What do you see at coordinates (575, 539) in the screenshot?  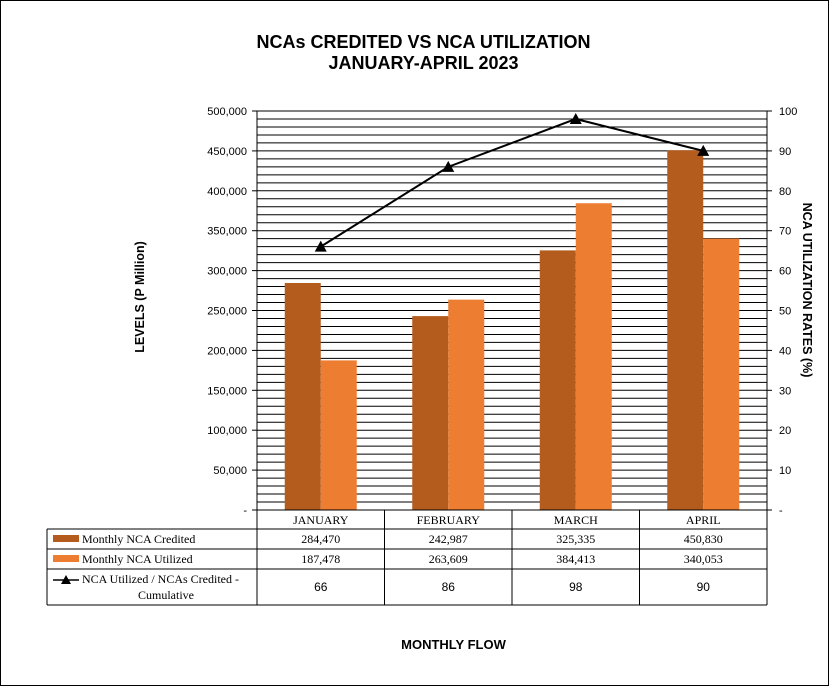 I see `table-cell-credited: 325,335` at bounding box center [575, 539].